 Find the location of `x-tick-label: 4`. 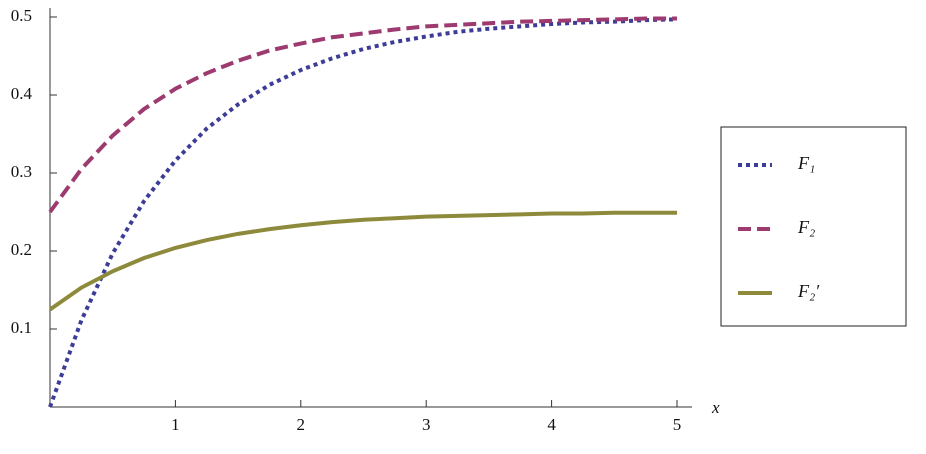

x-tick-label: 4 is located at coordinates (551, 424).